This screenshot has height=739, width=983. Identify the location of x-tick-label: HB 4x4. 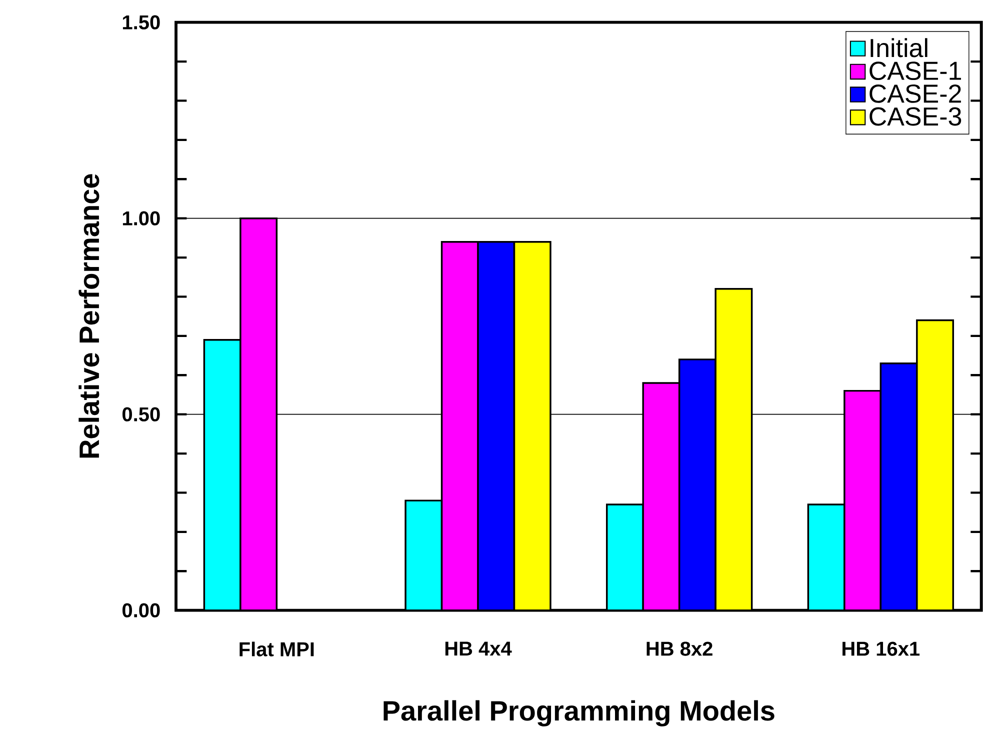
(478, 649).